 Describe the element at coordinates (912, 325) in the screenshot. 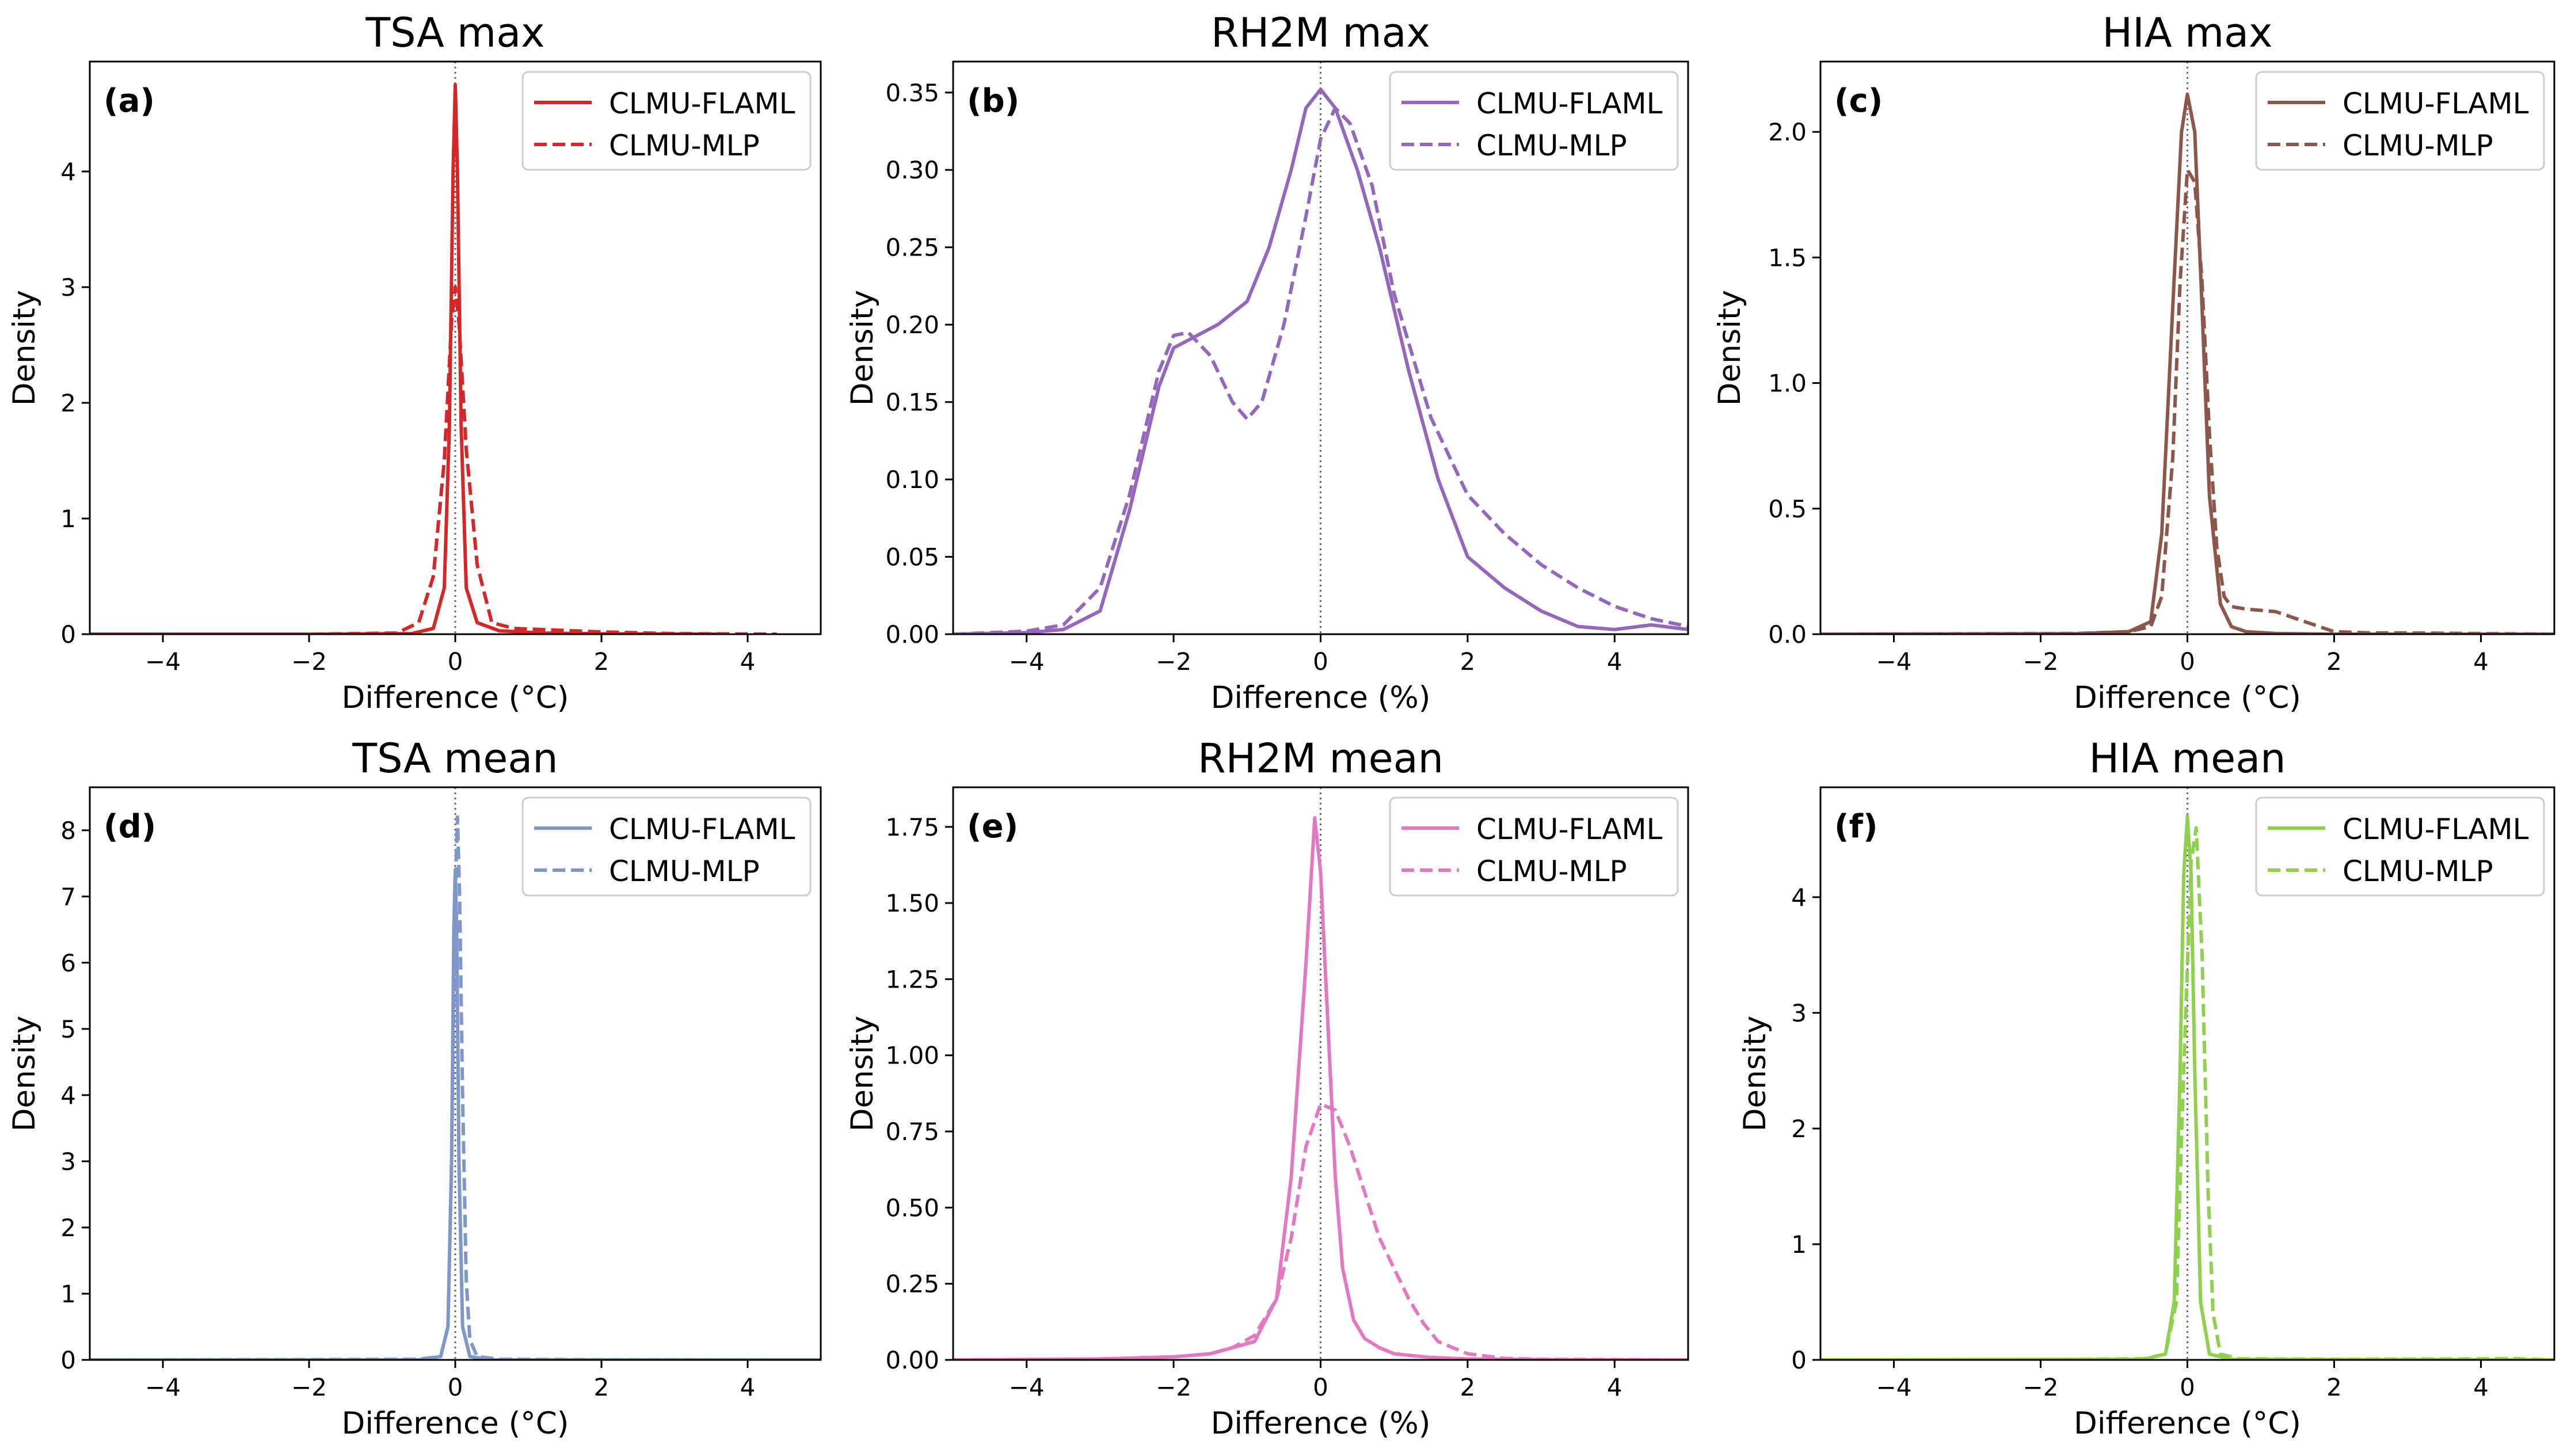

I see `y-tick-label: 0.20` at that location.